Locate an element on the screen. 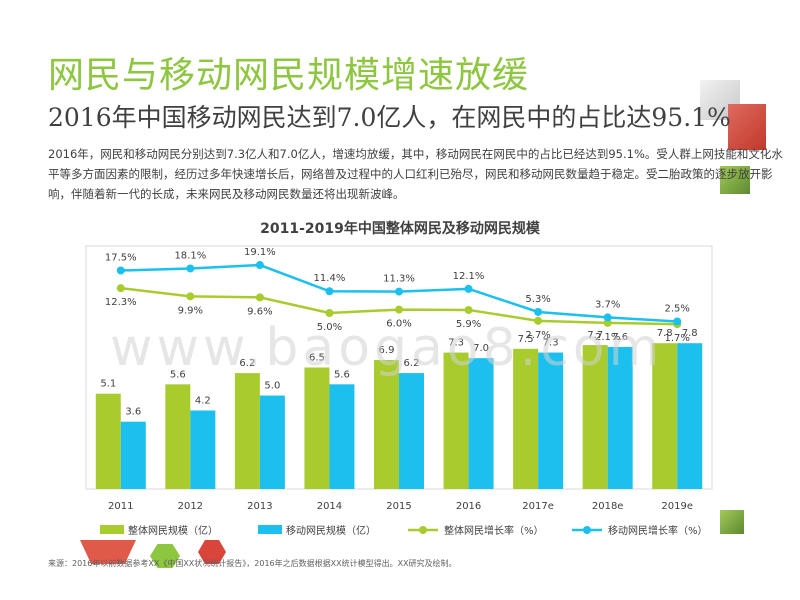 This screenshot has height=600, width=800. bar-label-total-2015: 6.9 is located at coordinates (387, 350).